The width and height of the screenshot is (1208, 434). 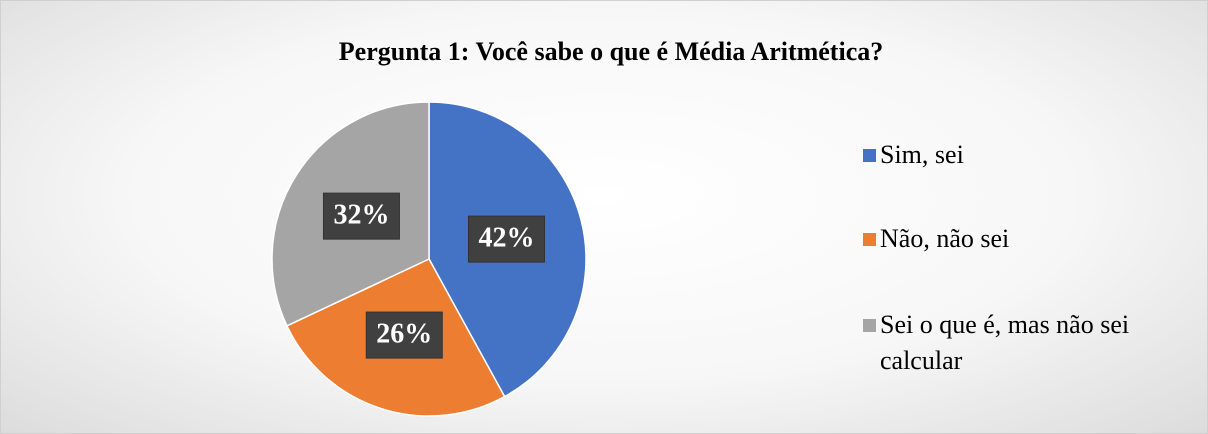 What do you see at coordinates (1033, 155) in the screenshot?
I see `legend-item: Sim, sei` at bounding box center [1033, 155].